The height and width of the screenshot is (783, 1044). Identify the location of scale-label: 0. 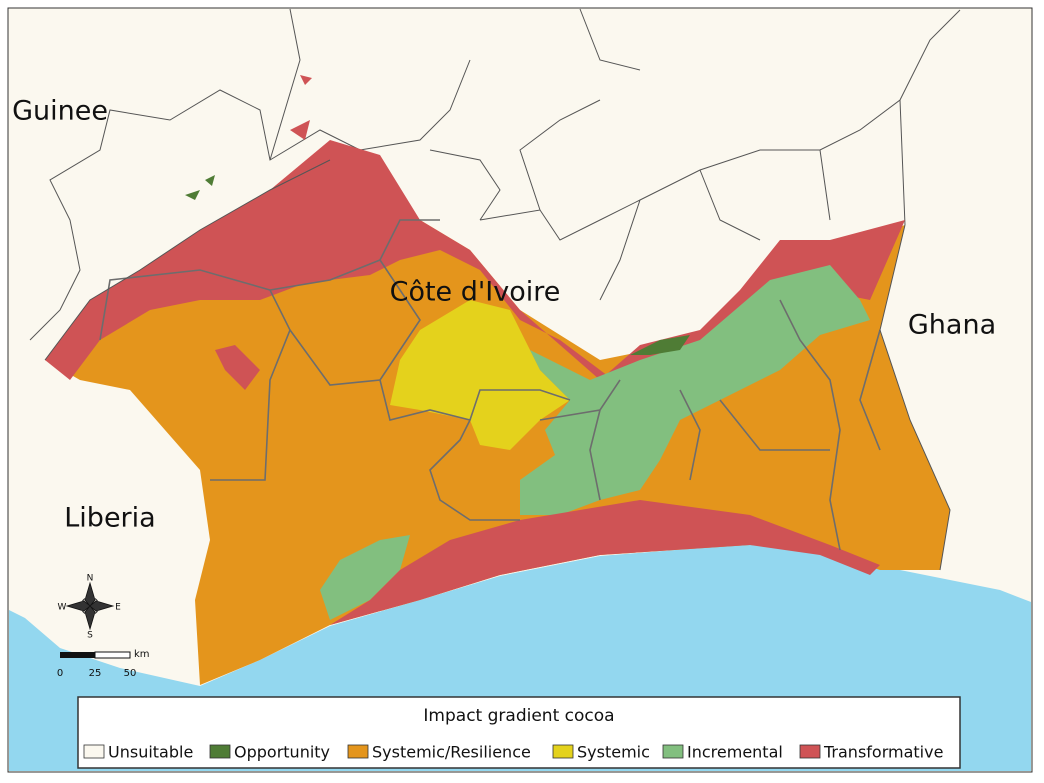
(60, 673).